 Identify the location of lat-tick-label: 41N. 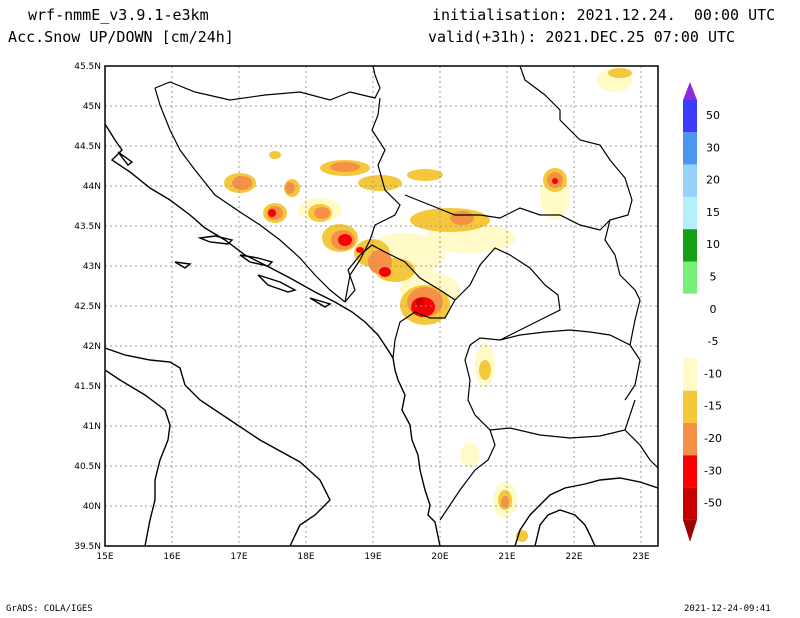
(92, 427).